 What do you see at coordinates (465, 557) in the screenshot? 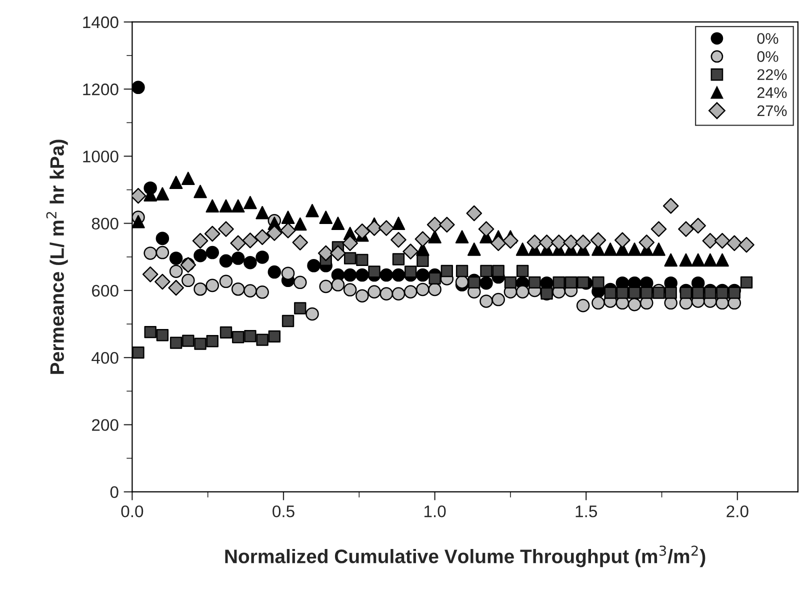
I see `x-axis-title: Normalized Cumulative Volume Throughput (m$^{3}$/m$^{2}$)` at bounding box center [465, 557].